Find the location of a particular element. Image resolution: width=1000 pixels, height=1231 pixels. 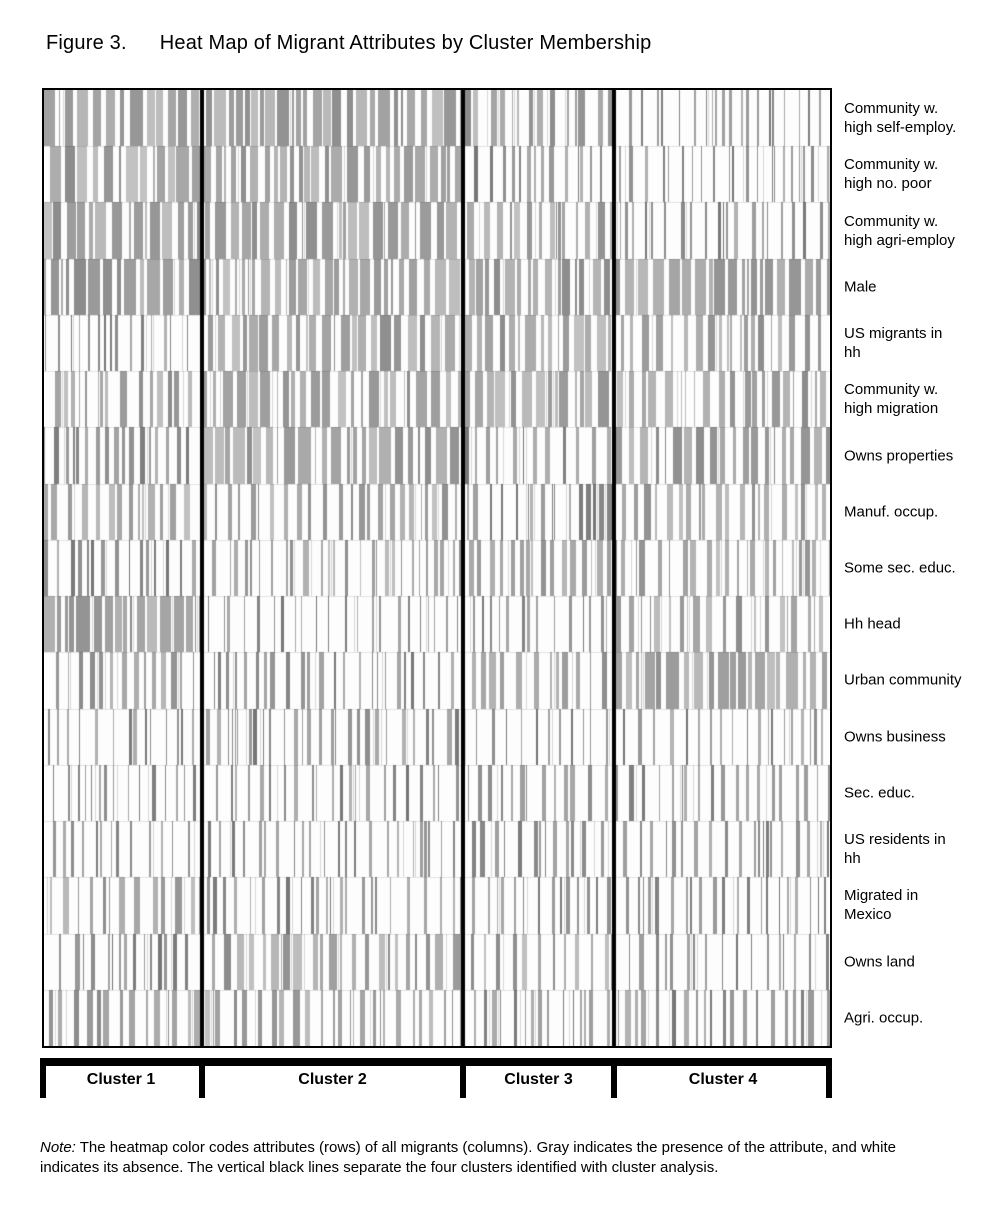

row-label: Community w. high self-employ. is located at coordinates (922, 118).